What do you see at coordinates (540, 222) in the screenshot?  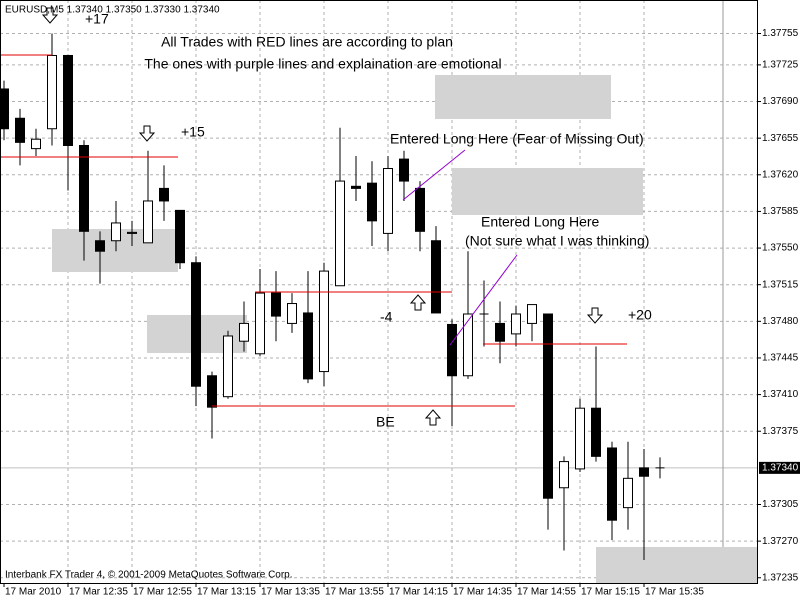 I see `annotation: Entered Long Here` at bounding box center [540, 222].